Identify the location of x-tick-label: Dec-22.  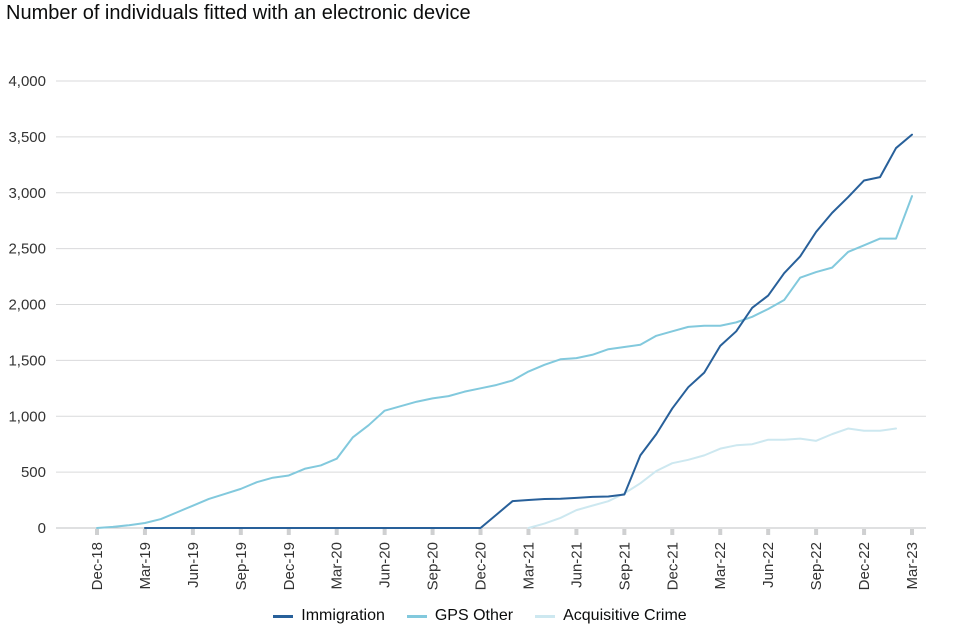
(864, 566).